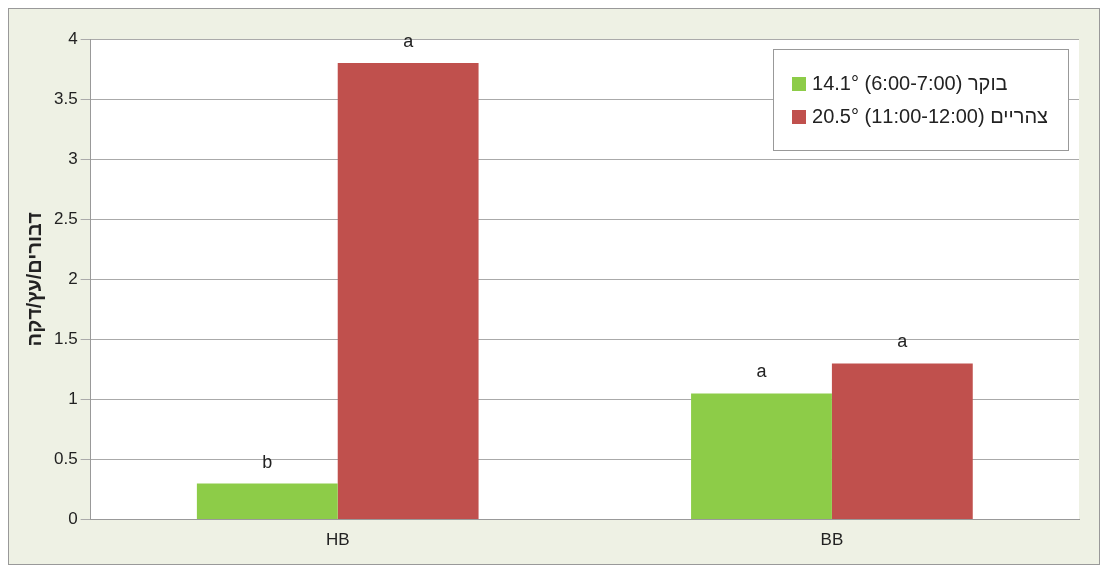 Image resolution: width=1108 pixels, height=572 pixels. What do you see at coordinates (65, 339) in the screenshot?
I see `y-tick-label: 1.5` at bounding box center [65, 339].